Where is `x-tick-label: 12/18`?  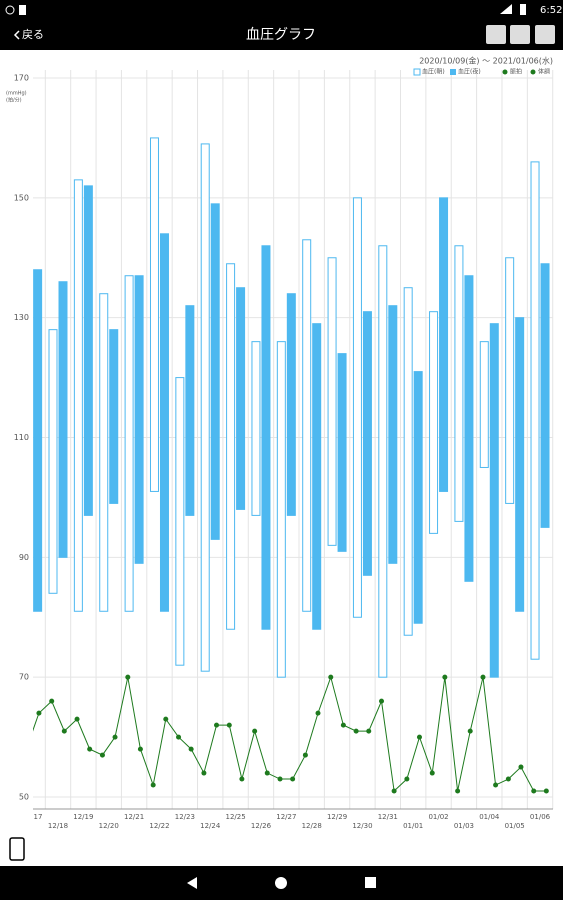 x-tick-label: 12/18 is located at coordinates (58, 826).